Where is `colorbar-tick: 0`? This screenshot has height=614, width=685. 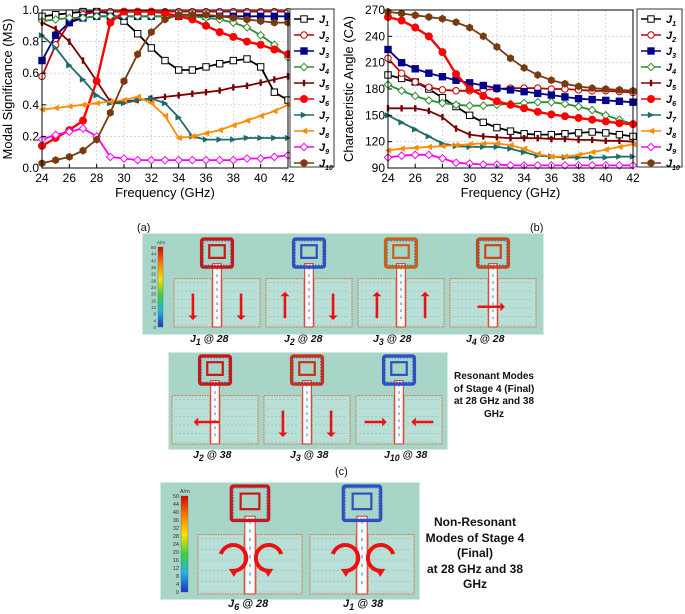 colorbar-tick: 0 is located at coordinates (154, 327).